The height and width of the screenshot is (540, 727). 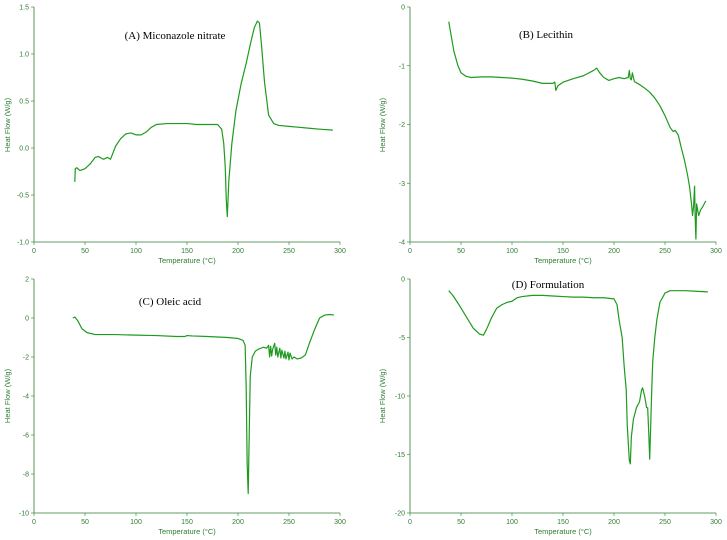 I want to click on panel-title: (C) Oleic acid, so click(x=170, y=302).